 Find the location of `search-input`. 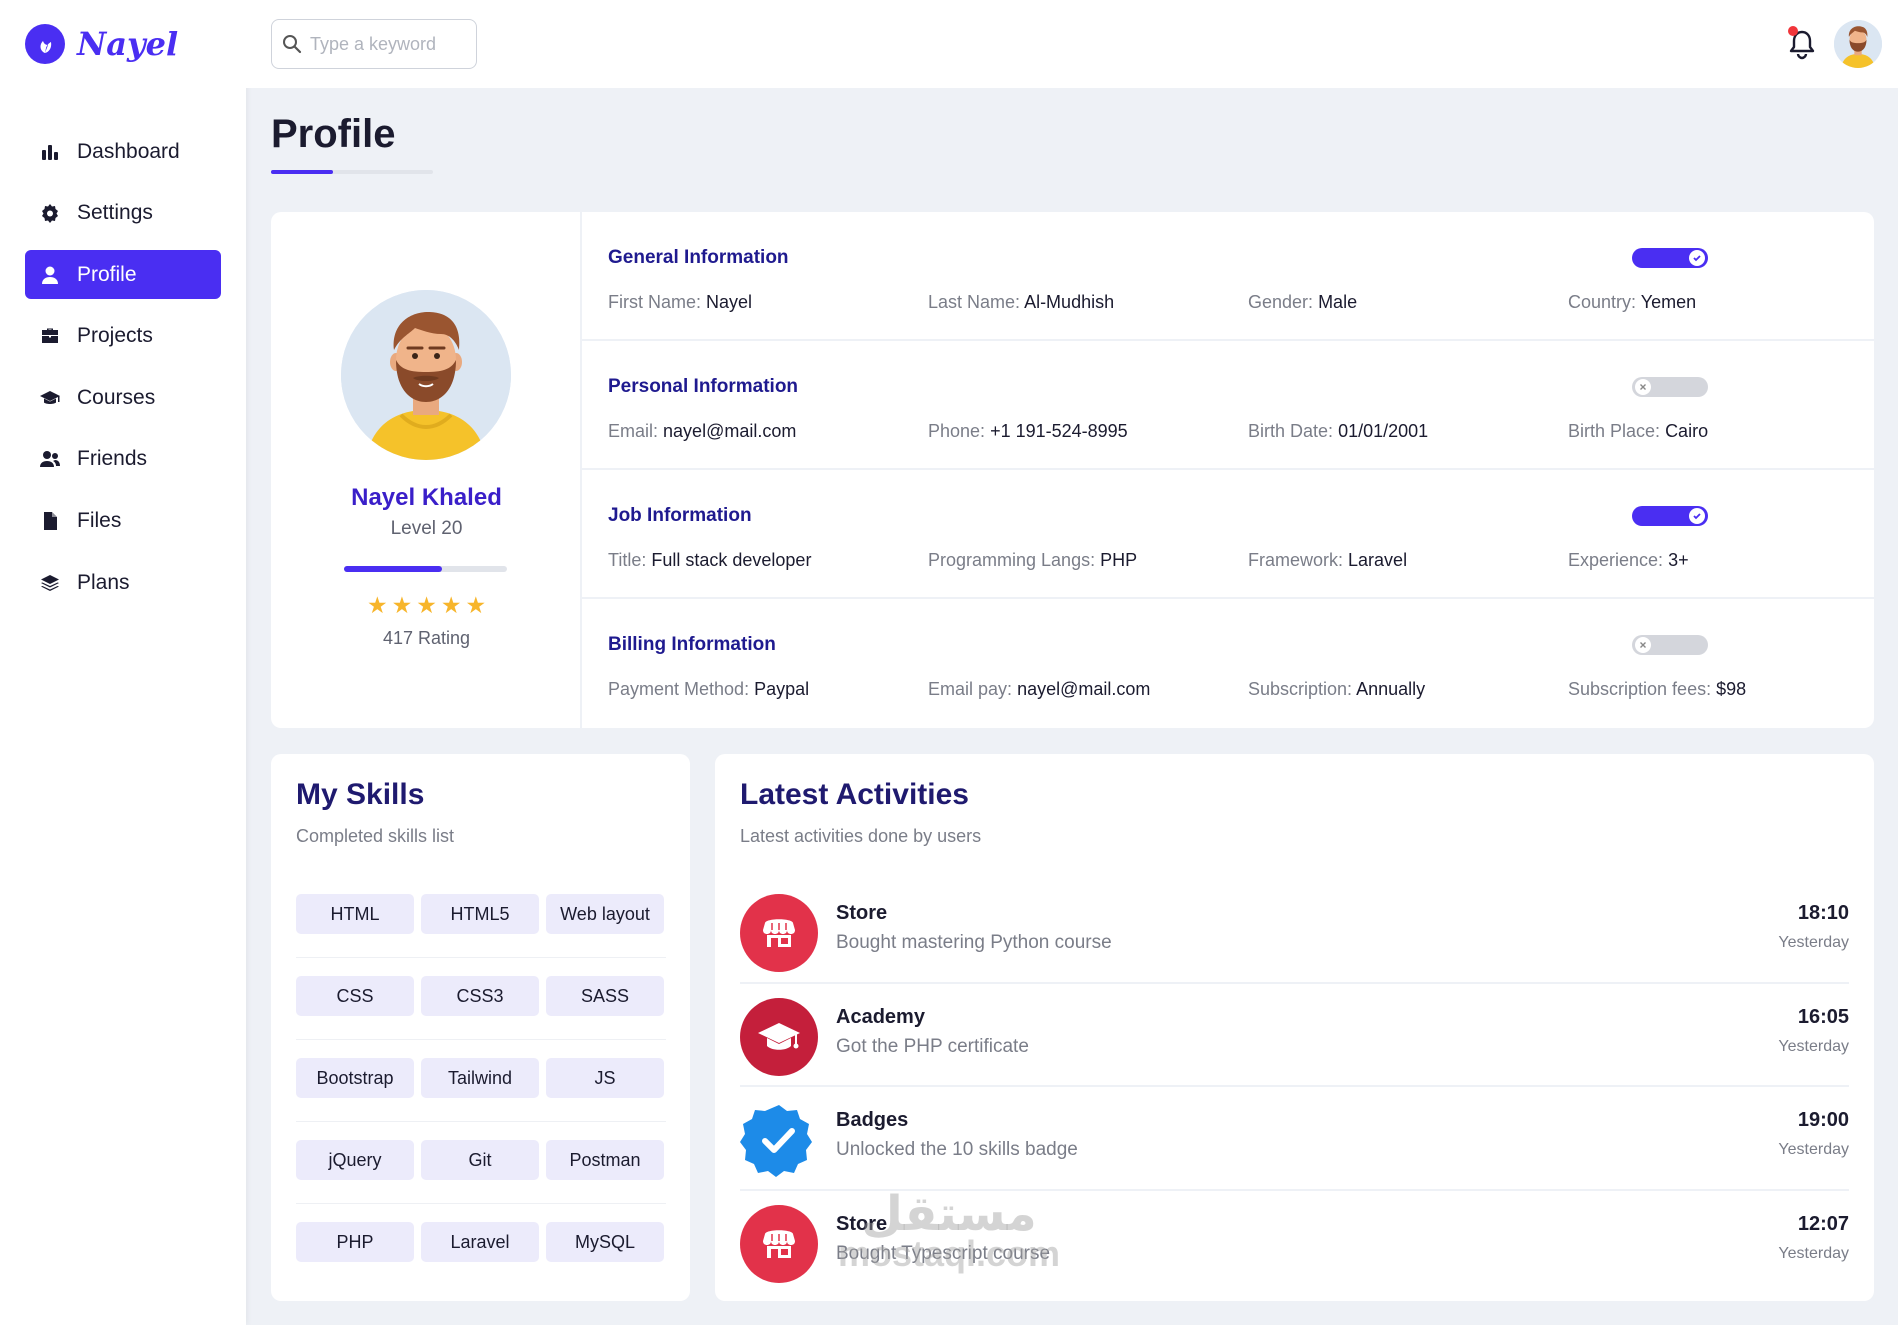

search-input is located at coordinates (385, 44).